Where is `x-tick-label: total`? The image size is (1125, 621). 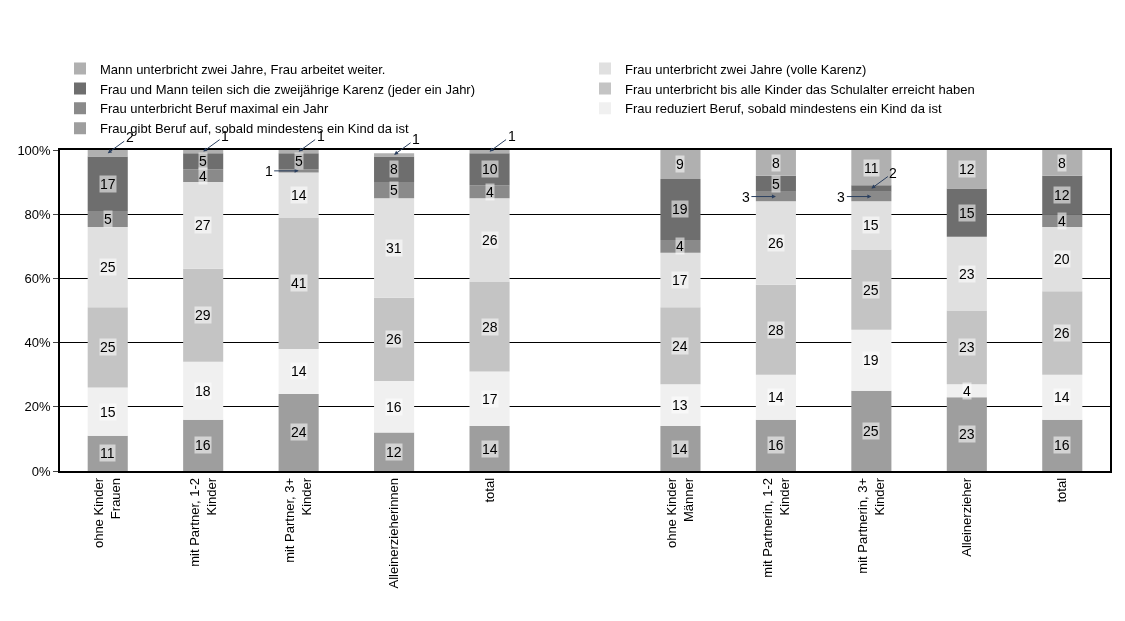
x-tick-label: total is located at coordinates (489, 490).